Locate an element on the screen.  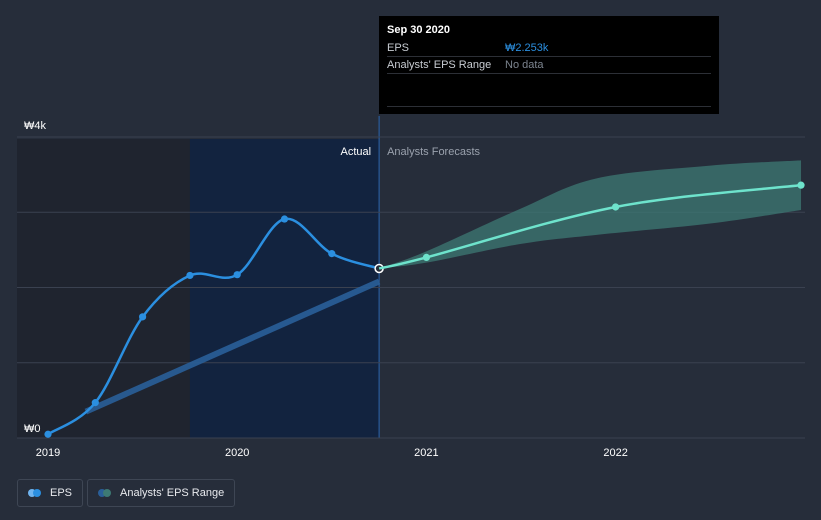
tooltip-date: Sep 30 2020 is located at coordinates (418, 30).